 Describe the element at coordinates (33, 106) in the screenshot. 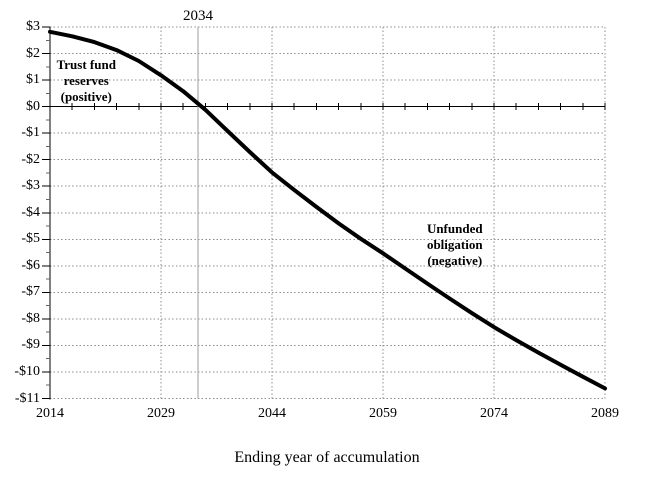

I see `y-tick-label: $0` at that location.